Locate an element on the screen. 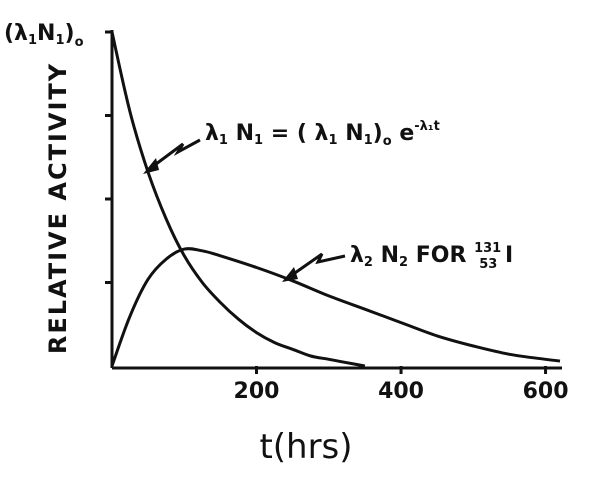  x-tick-labels: 200 400 600 is located at coordinates (401, 391).